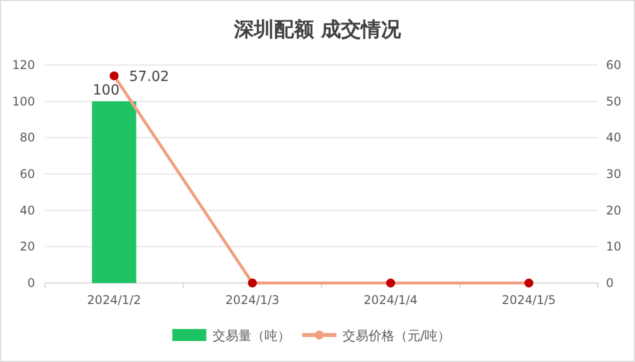 The width and height of the screenshot is (635, 362). I want to click on y-tick-label: 100, so click(23, 101).